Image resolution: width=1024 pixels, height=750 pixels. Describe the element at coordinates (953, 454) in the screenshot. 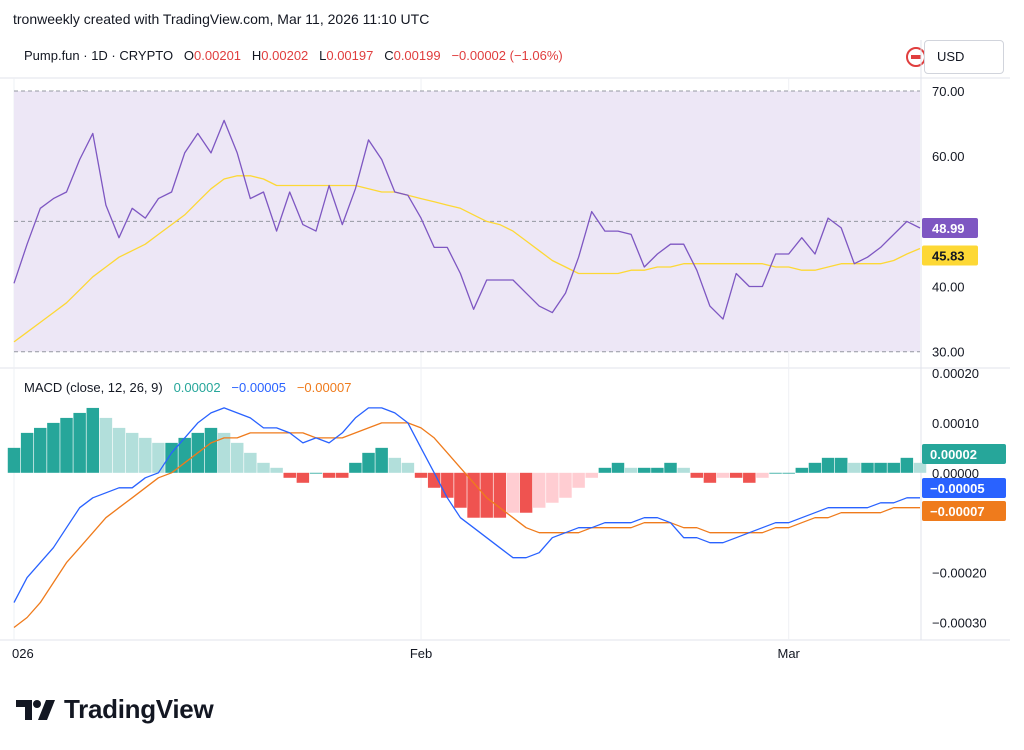

I see `macd-last-value-label: 0.00002` at that location.